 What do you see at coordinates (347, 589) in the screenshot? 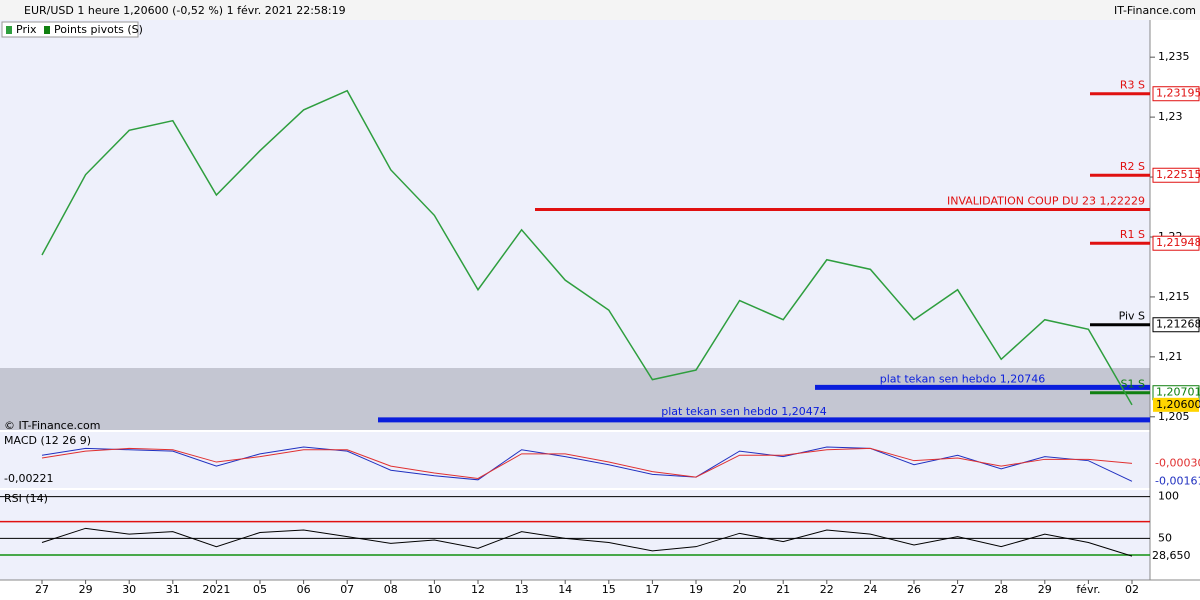
I see `x-tick-label: 07` at bounding box center [347, 589].